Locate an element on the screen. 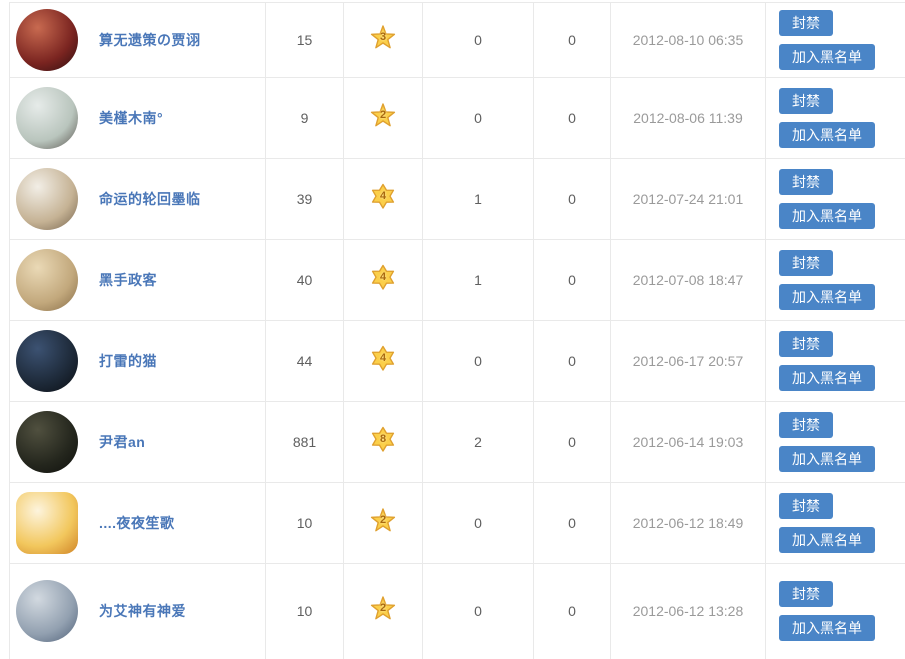 The image size is (905, 659). user-wrap: 美槿木南° is located at coordinates (140, 118).